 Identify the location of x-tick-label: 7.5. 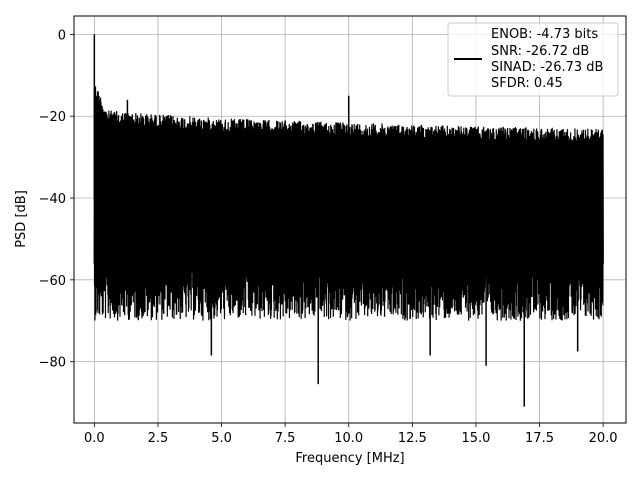
(285, 438).